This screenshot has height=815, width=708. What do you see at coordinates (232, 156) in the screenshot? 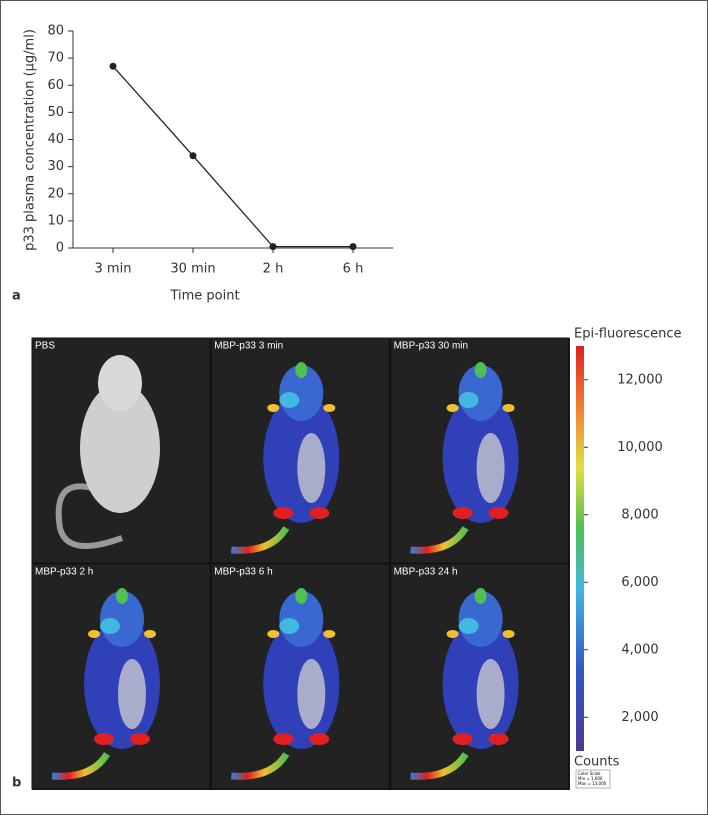
I see `line` at bounding box center [232, 156].